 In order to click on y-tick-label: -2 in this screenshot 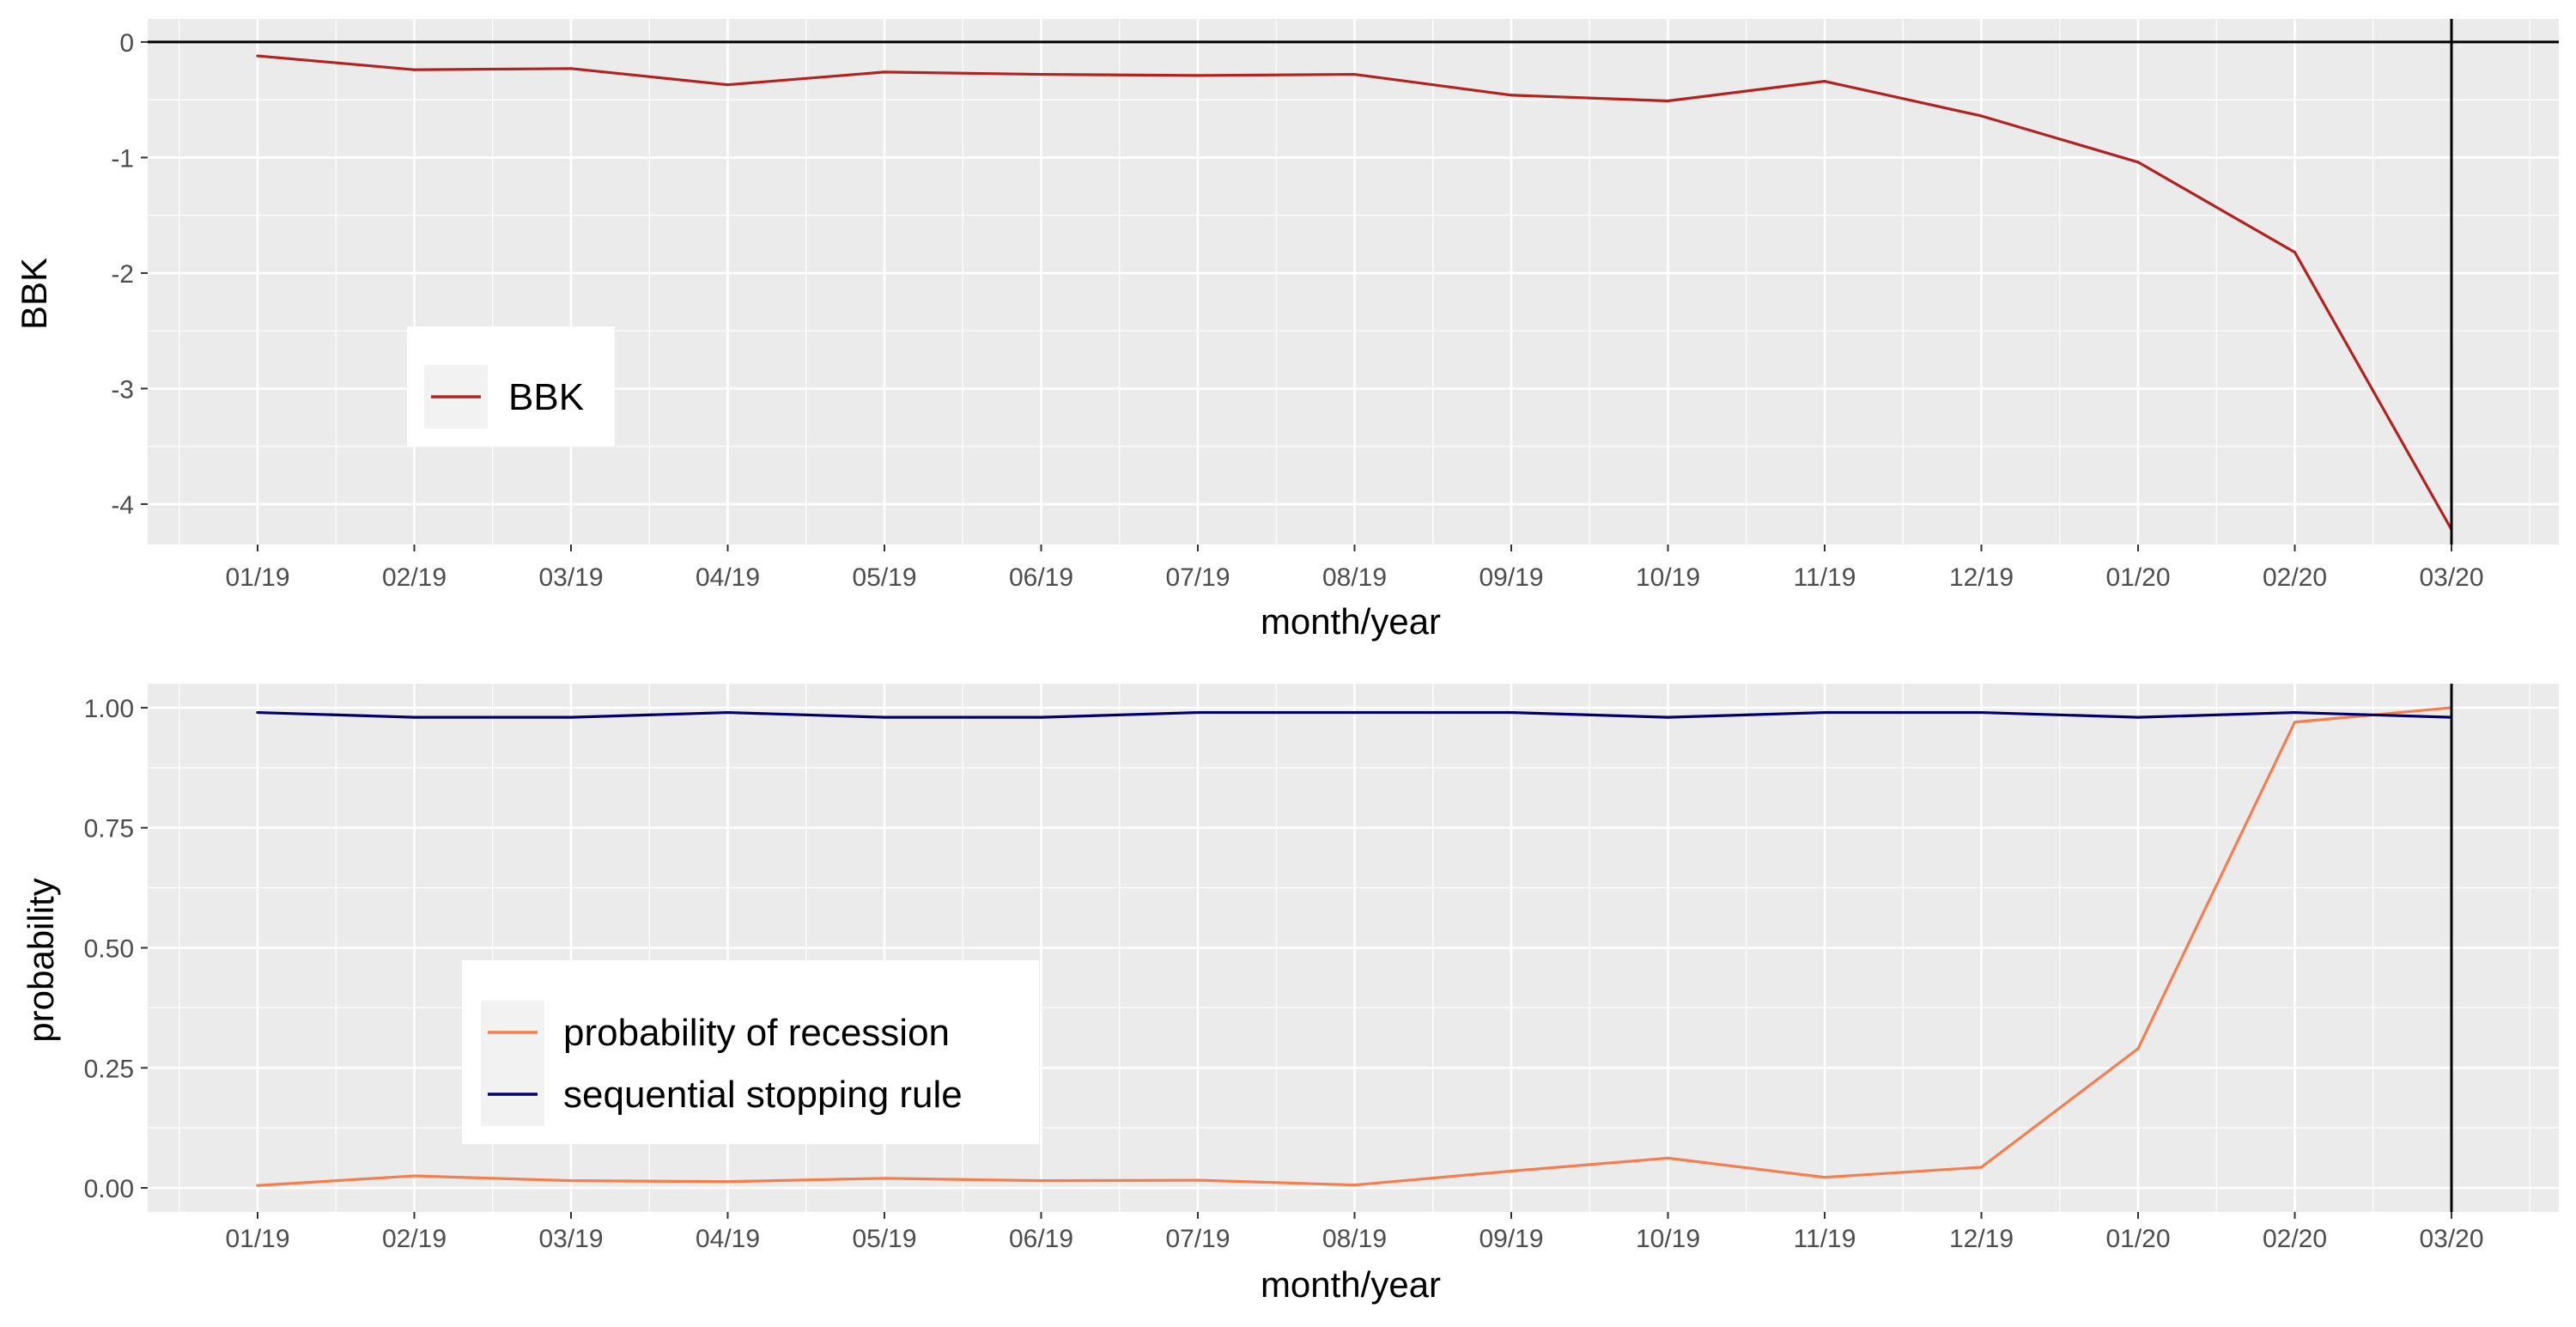, I will do `click(123, 274)`.